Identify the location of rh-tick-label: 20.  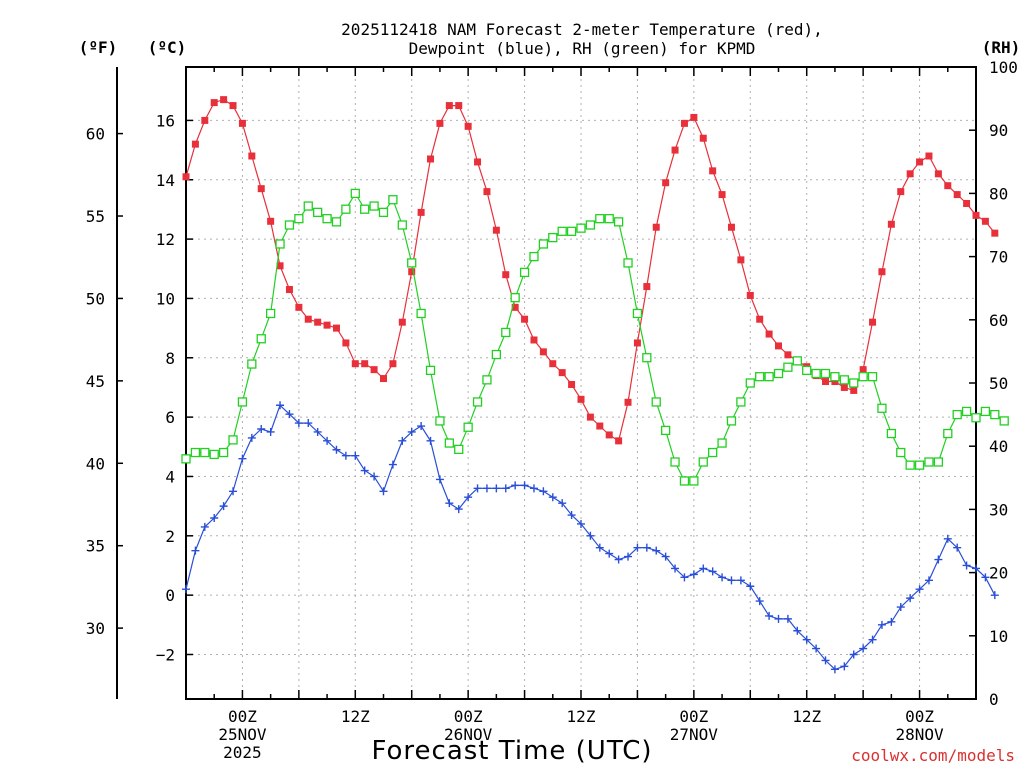
(998, 573).